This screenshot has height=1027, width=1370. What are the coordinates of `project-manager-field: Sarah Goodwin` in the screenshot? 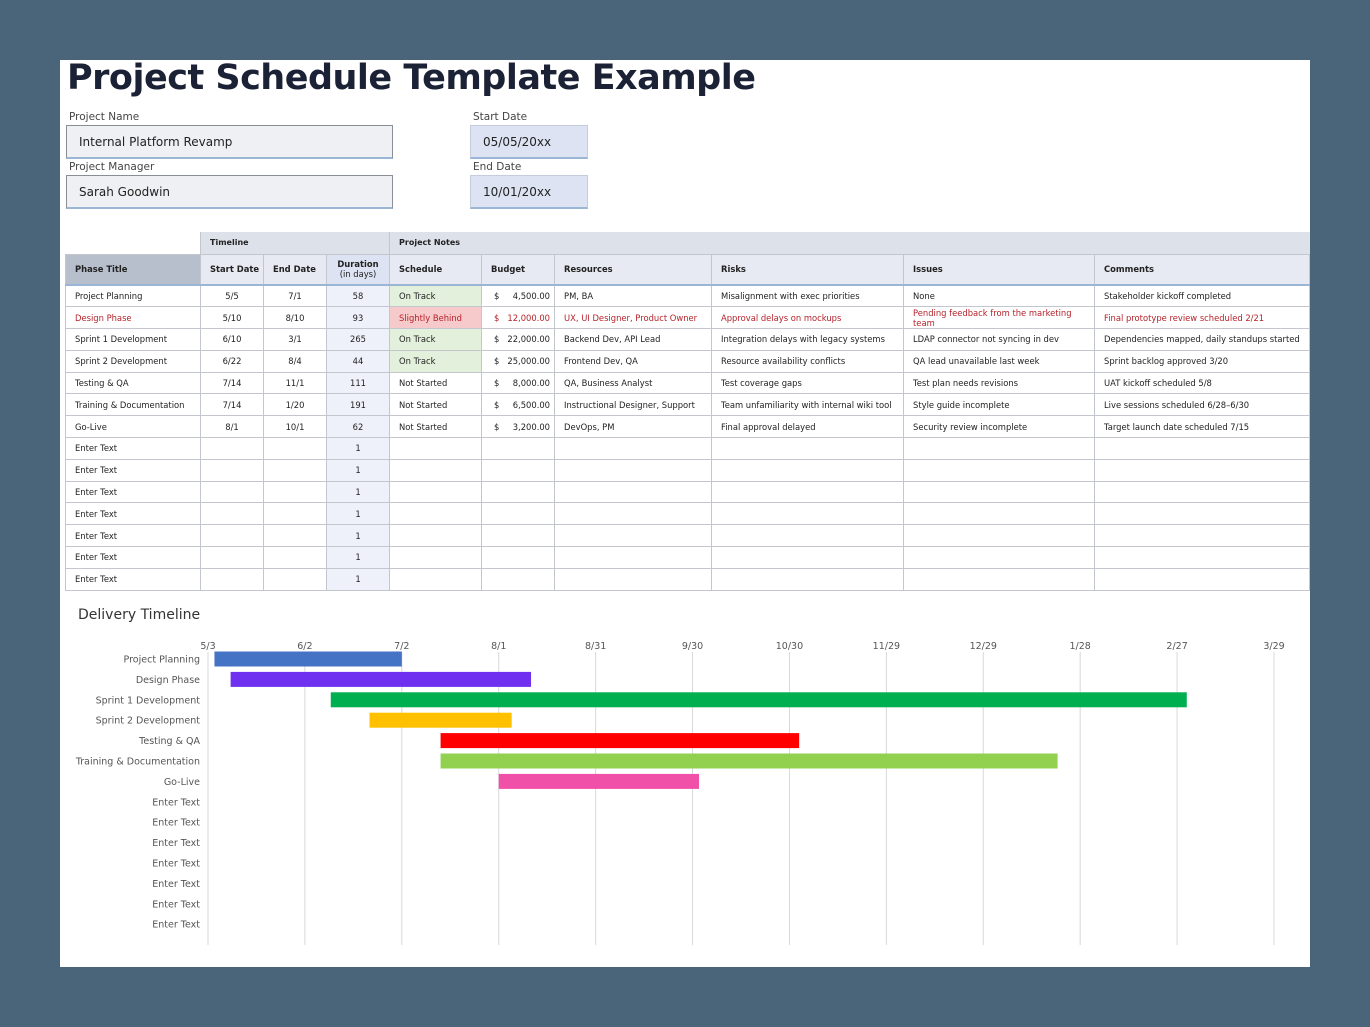 It's located at (229, 192).